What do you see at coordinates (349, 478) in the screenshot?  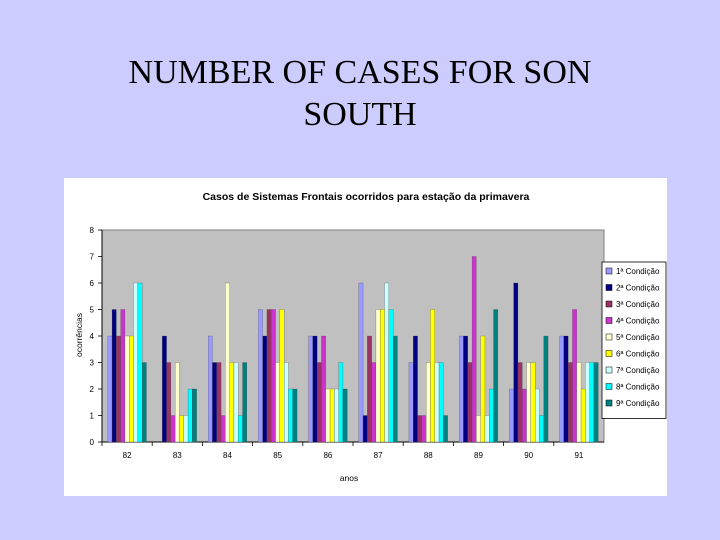 I see `x-axis-label: anos` at bounding box center [349, 478].